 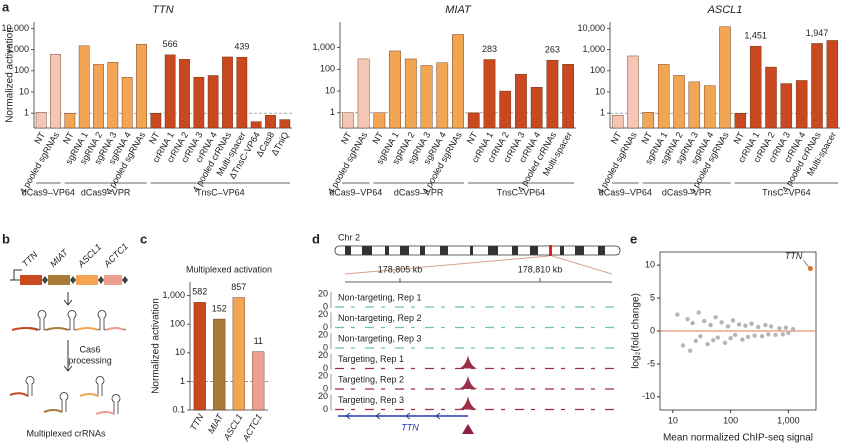 What do you see at coordinates (59, 257) in the screenshot?
I see `gene-label: MIAT` at bounding box center [59, 257].